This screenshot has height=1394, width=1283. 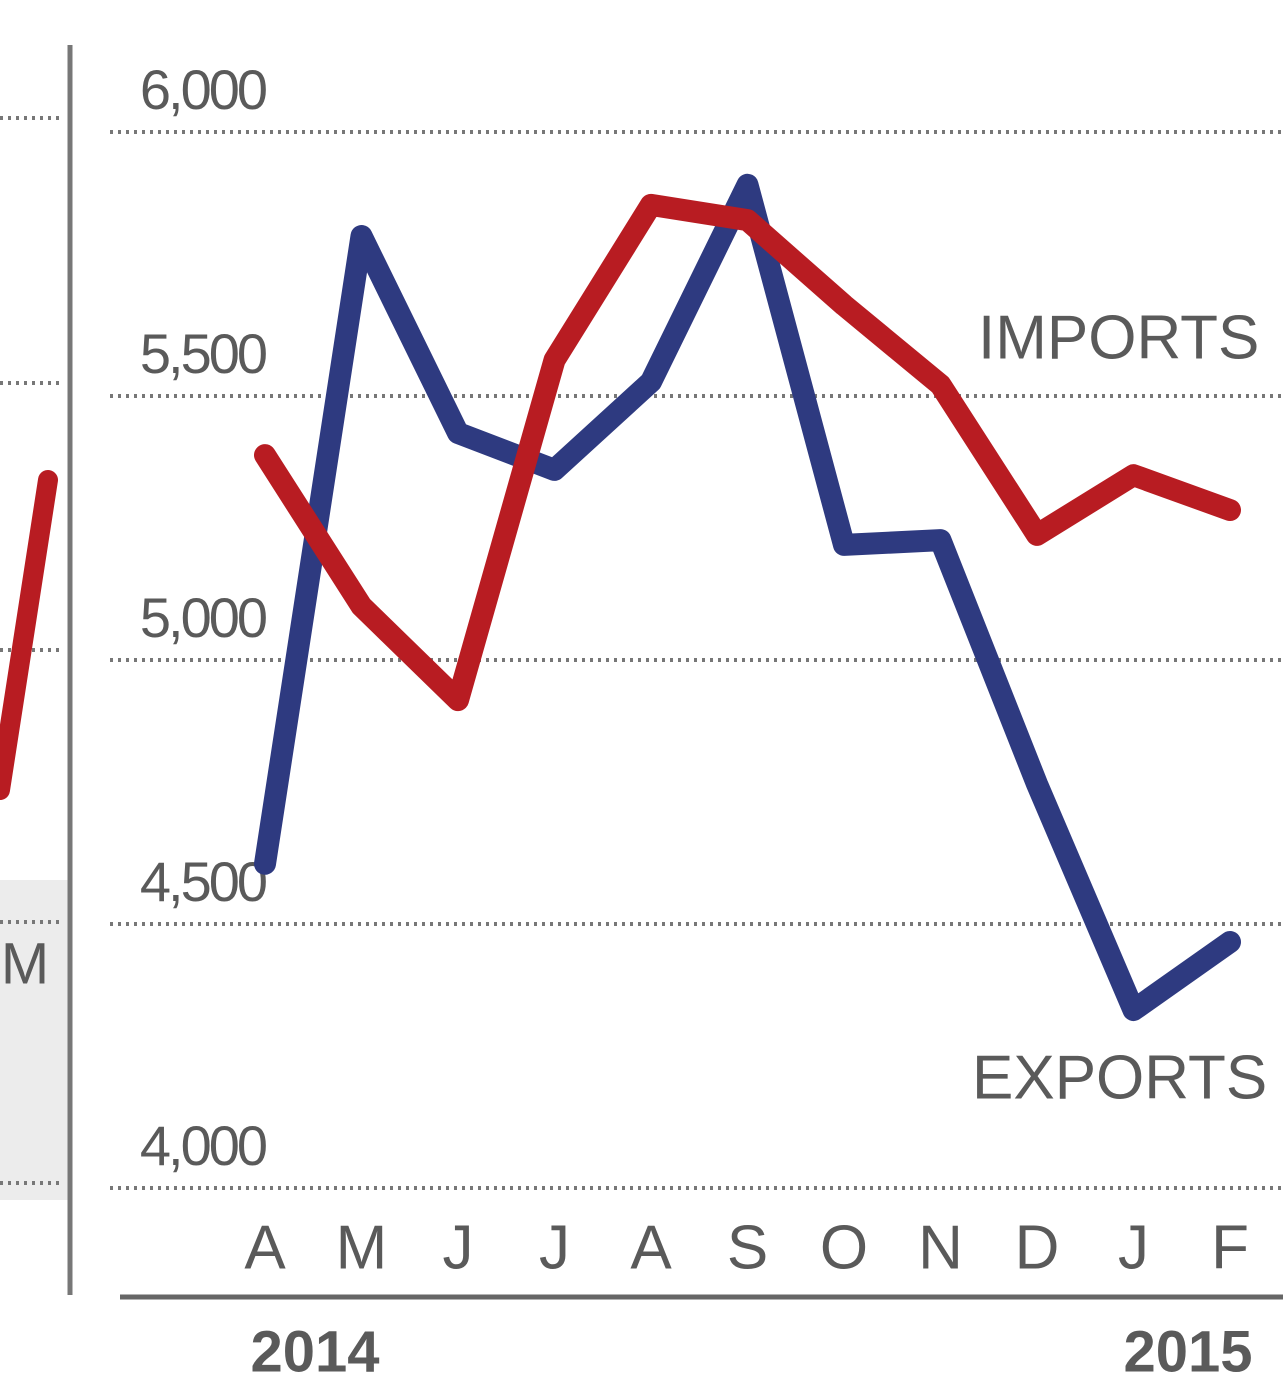 What do you see at coordinates (203, 89) in the screenshot?
I see `y-tick-label: 6,000` at bounding box center [203, 89].